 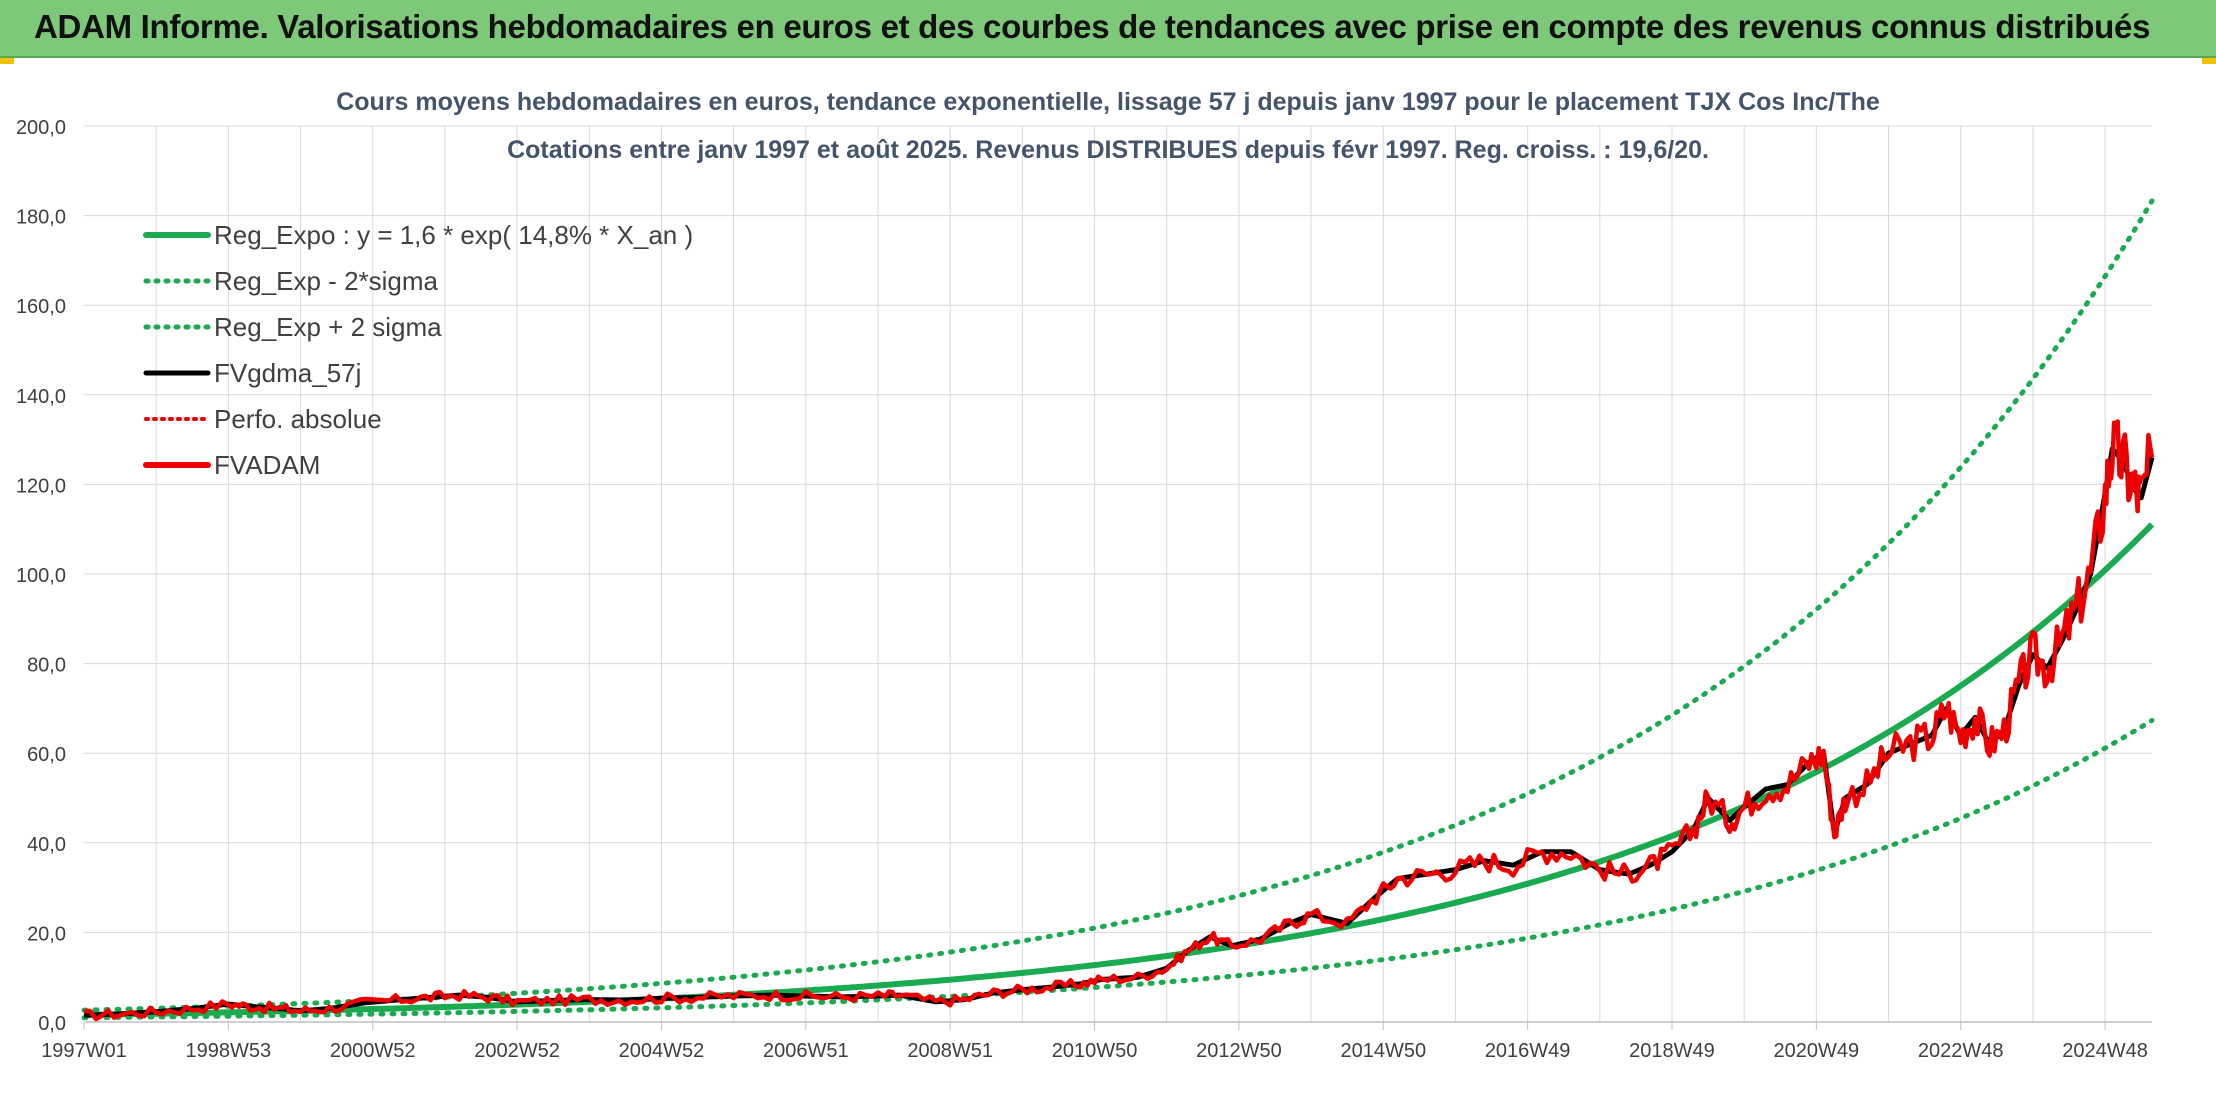 What do you see at coordinates (7, 61) in the screenshot?
I see `corner-marker-left` at bounding box center [7, 61].